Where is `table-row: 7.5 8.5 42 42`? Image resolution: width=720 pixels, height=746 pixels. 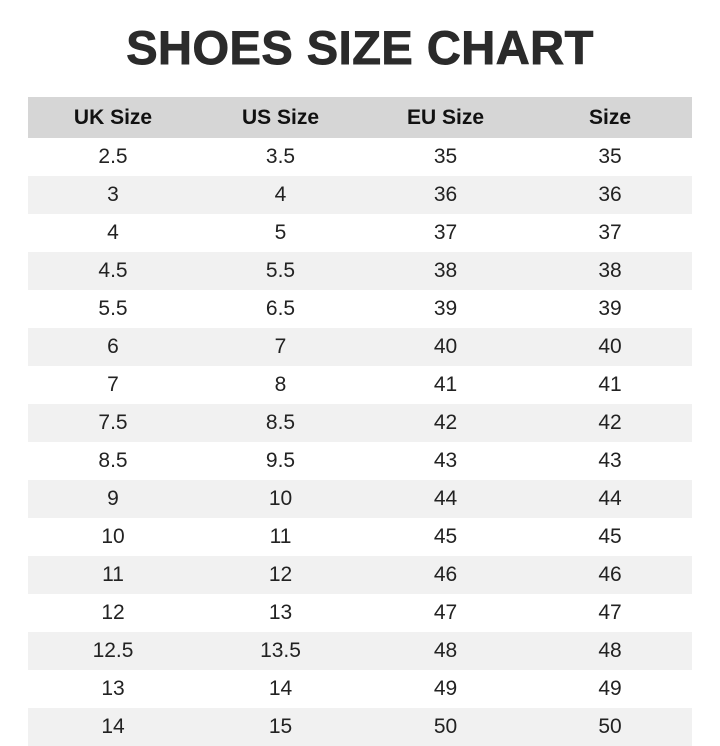 table-row: 7.5 8.5 42 42 is located at coordinates (360, 423).